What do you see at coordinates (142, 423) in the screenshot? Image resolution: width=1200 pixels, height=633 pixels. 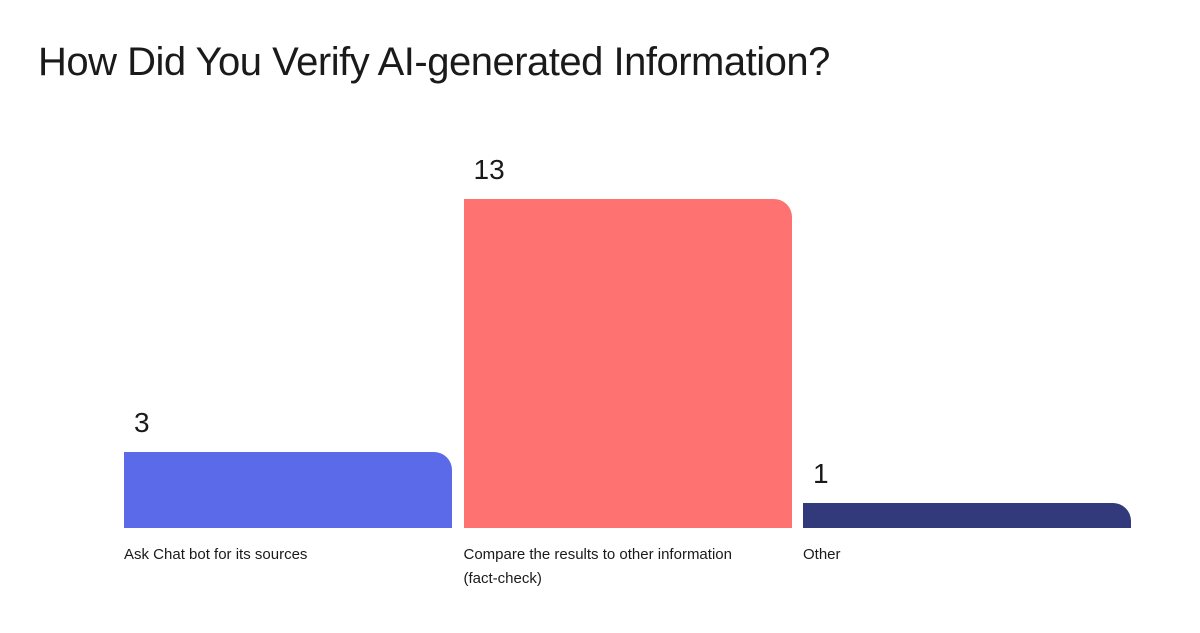 I see `value-label: 3` at bounding box center [142, 423].